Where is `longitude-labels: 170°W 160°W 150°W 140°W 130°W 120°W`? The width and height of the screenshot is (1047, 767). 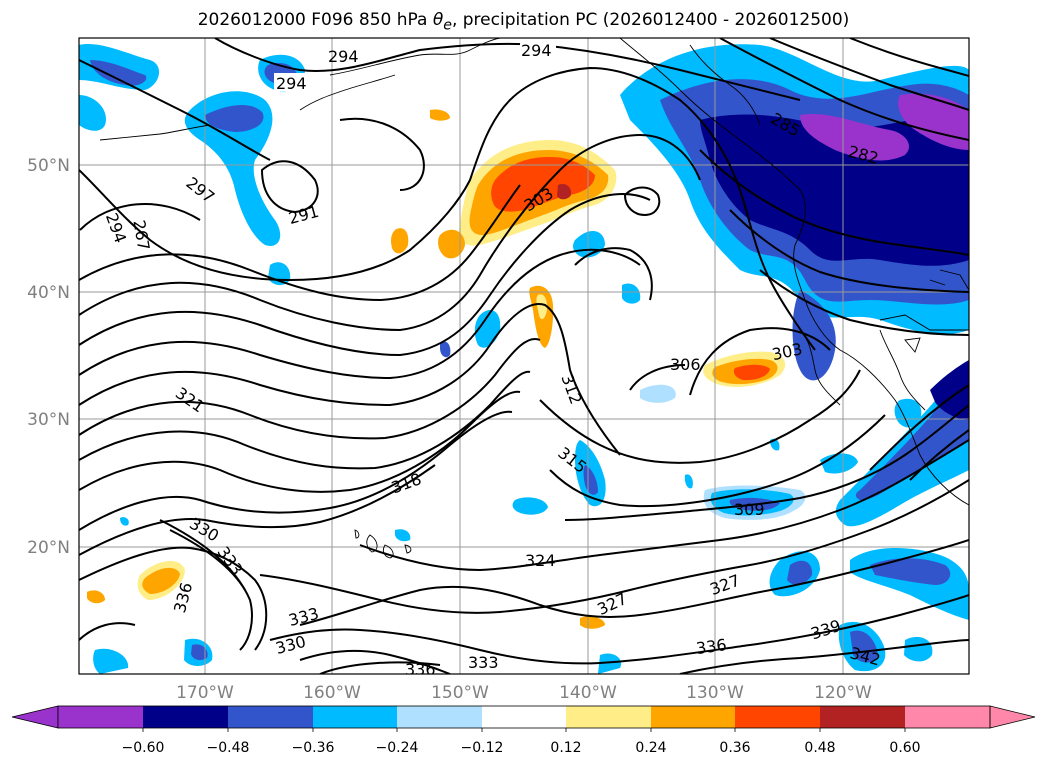
longitude-labels: 170°W 160°W 150°W 140°W 130°W 120°W is located at coordinates (524, 693).